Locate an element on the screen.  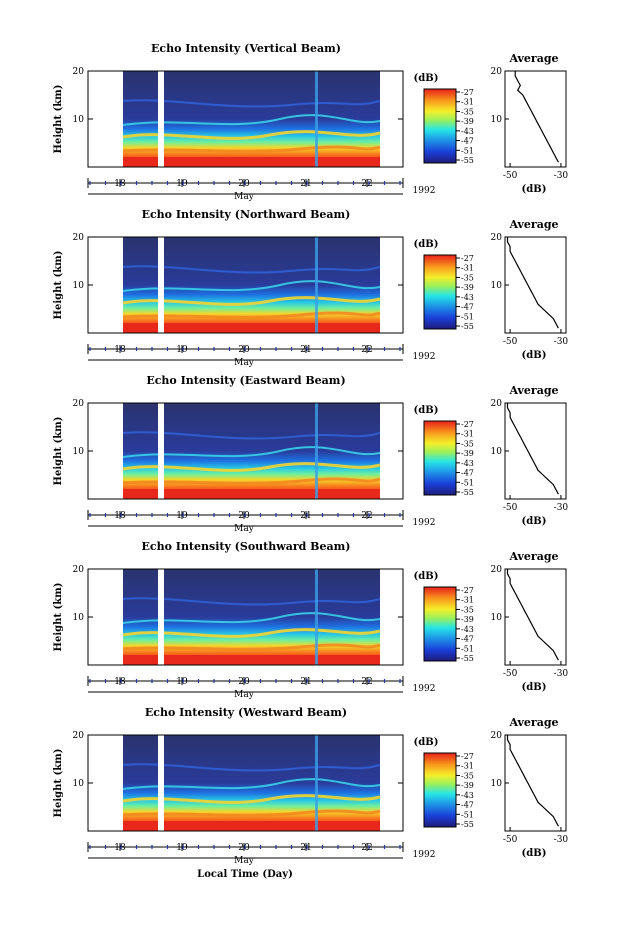
data-gap is located at coordinates (161, 451).